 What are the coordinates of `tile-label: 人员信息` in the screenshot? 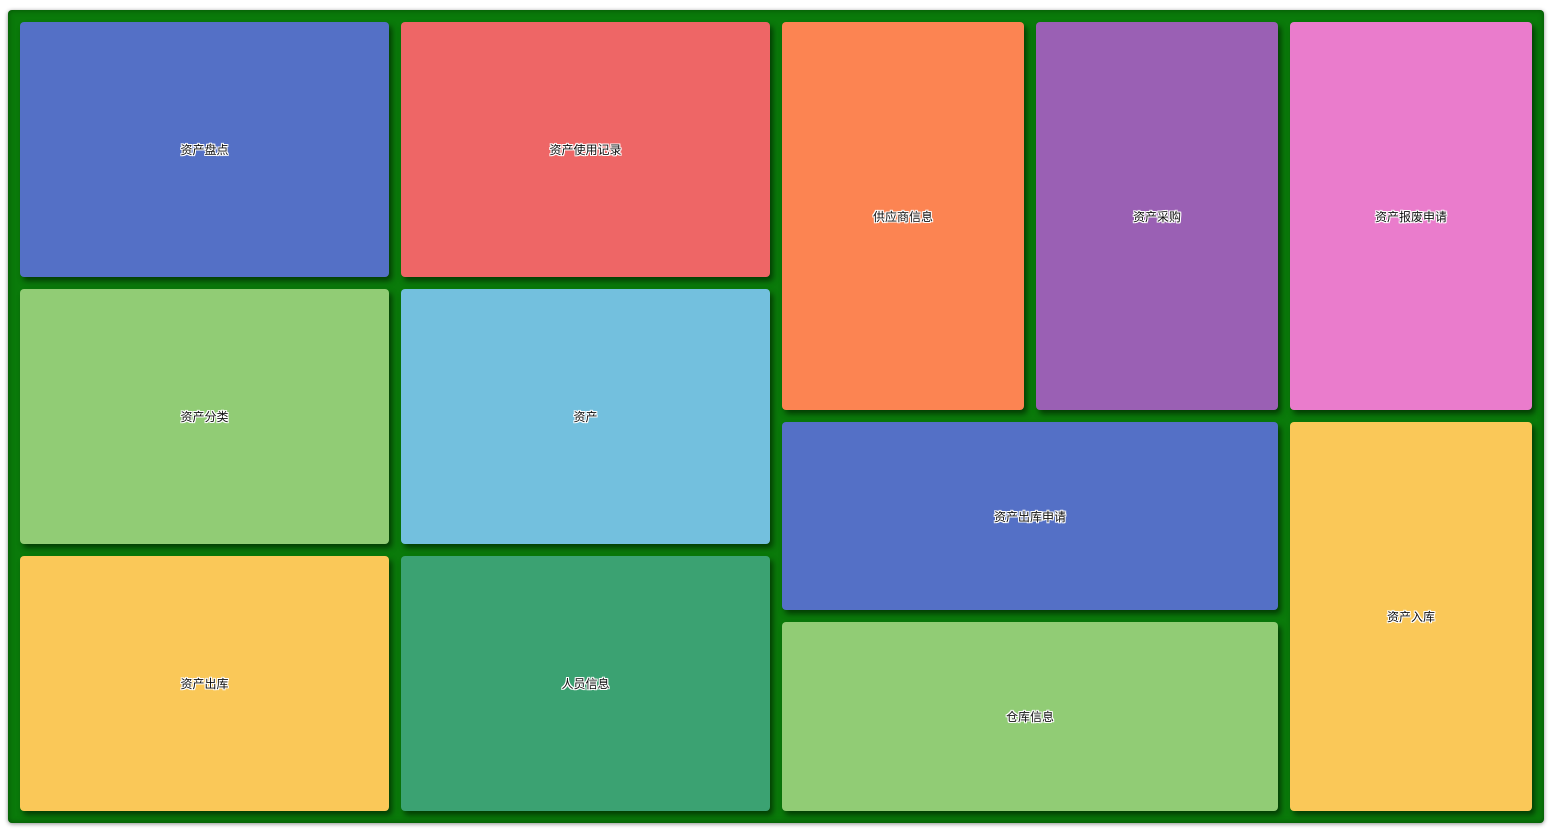 It's located at (585, 684).